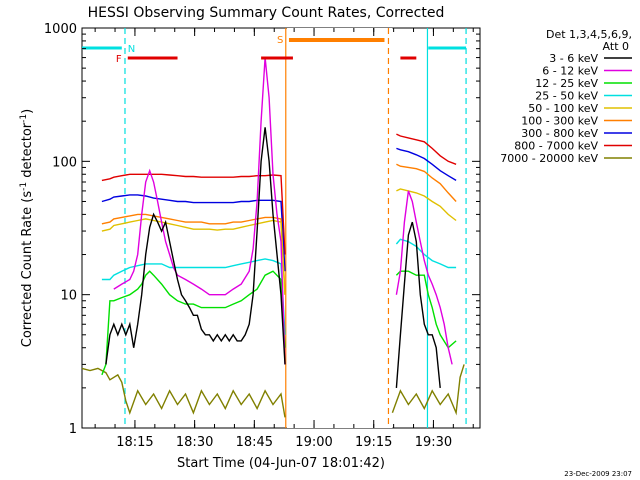 The height and width of the screenshot is (480, 640). Describe the element at coordinates (566, 83) in the screenshot. I see `legend-label: 12 - 25 keV` at that location.